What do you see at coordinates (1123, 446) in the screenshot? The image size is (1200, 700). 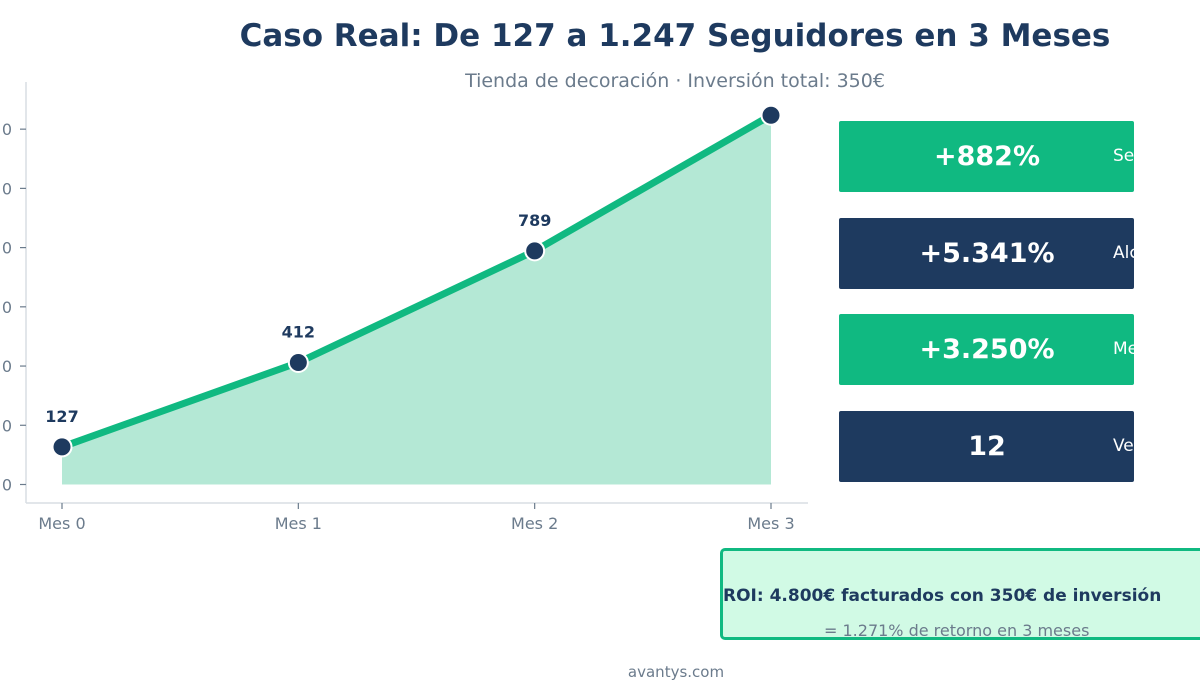 I see `stat-label: Ve` at bounding box center [1123, 446].